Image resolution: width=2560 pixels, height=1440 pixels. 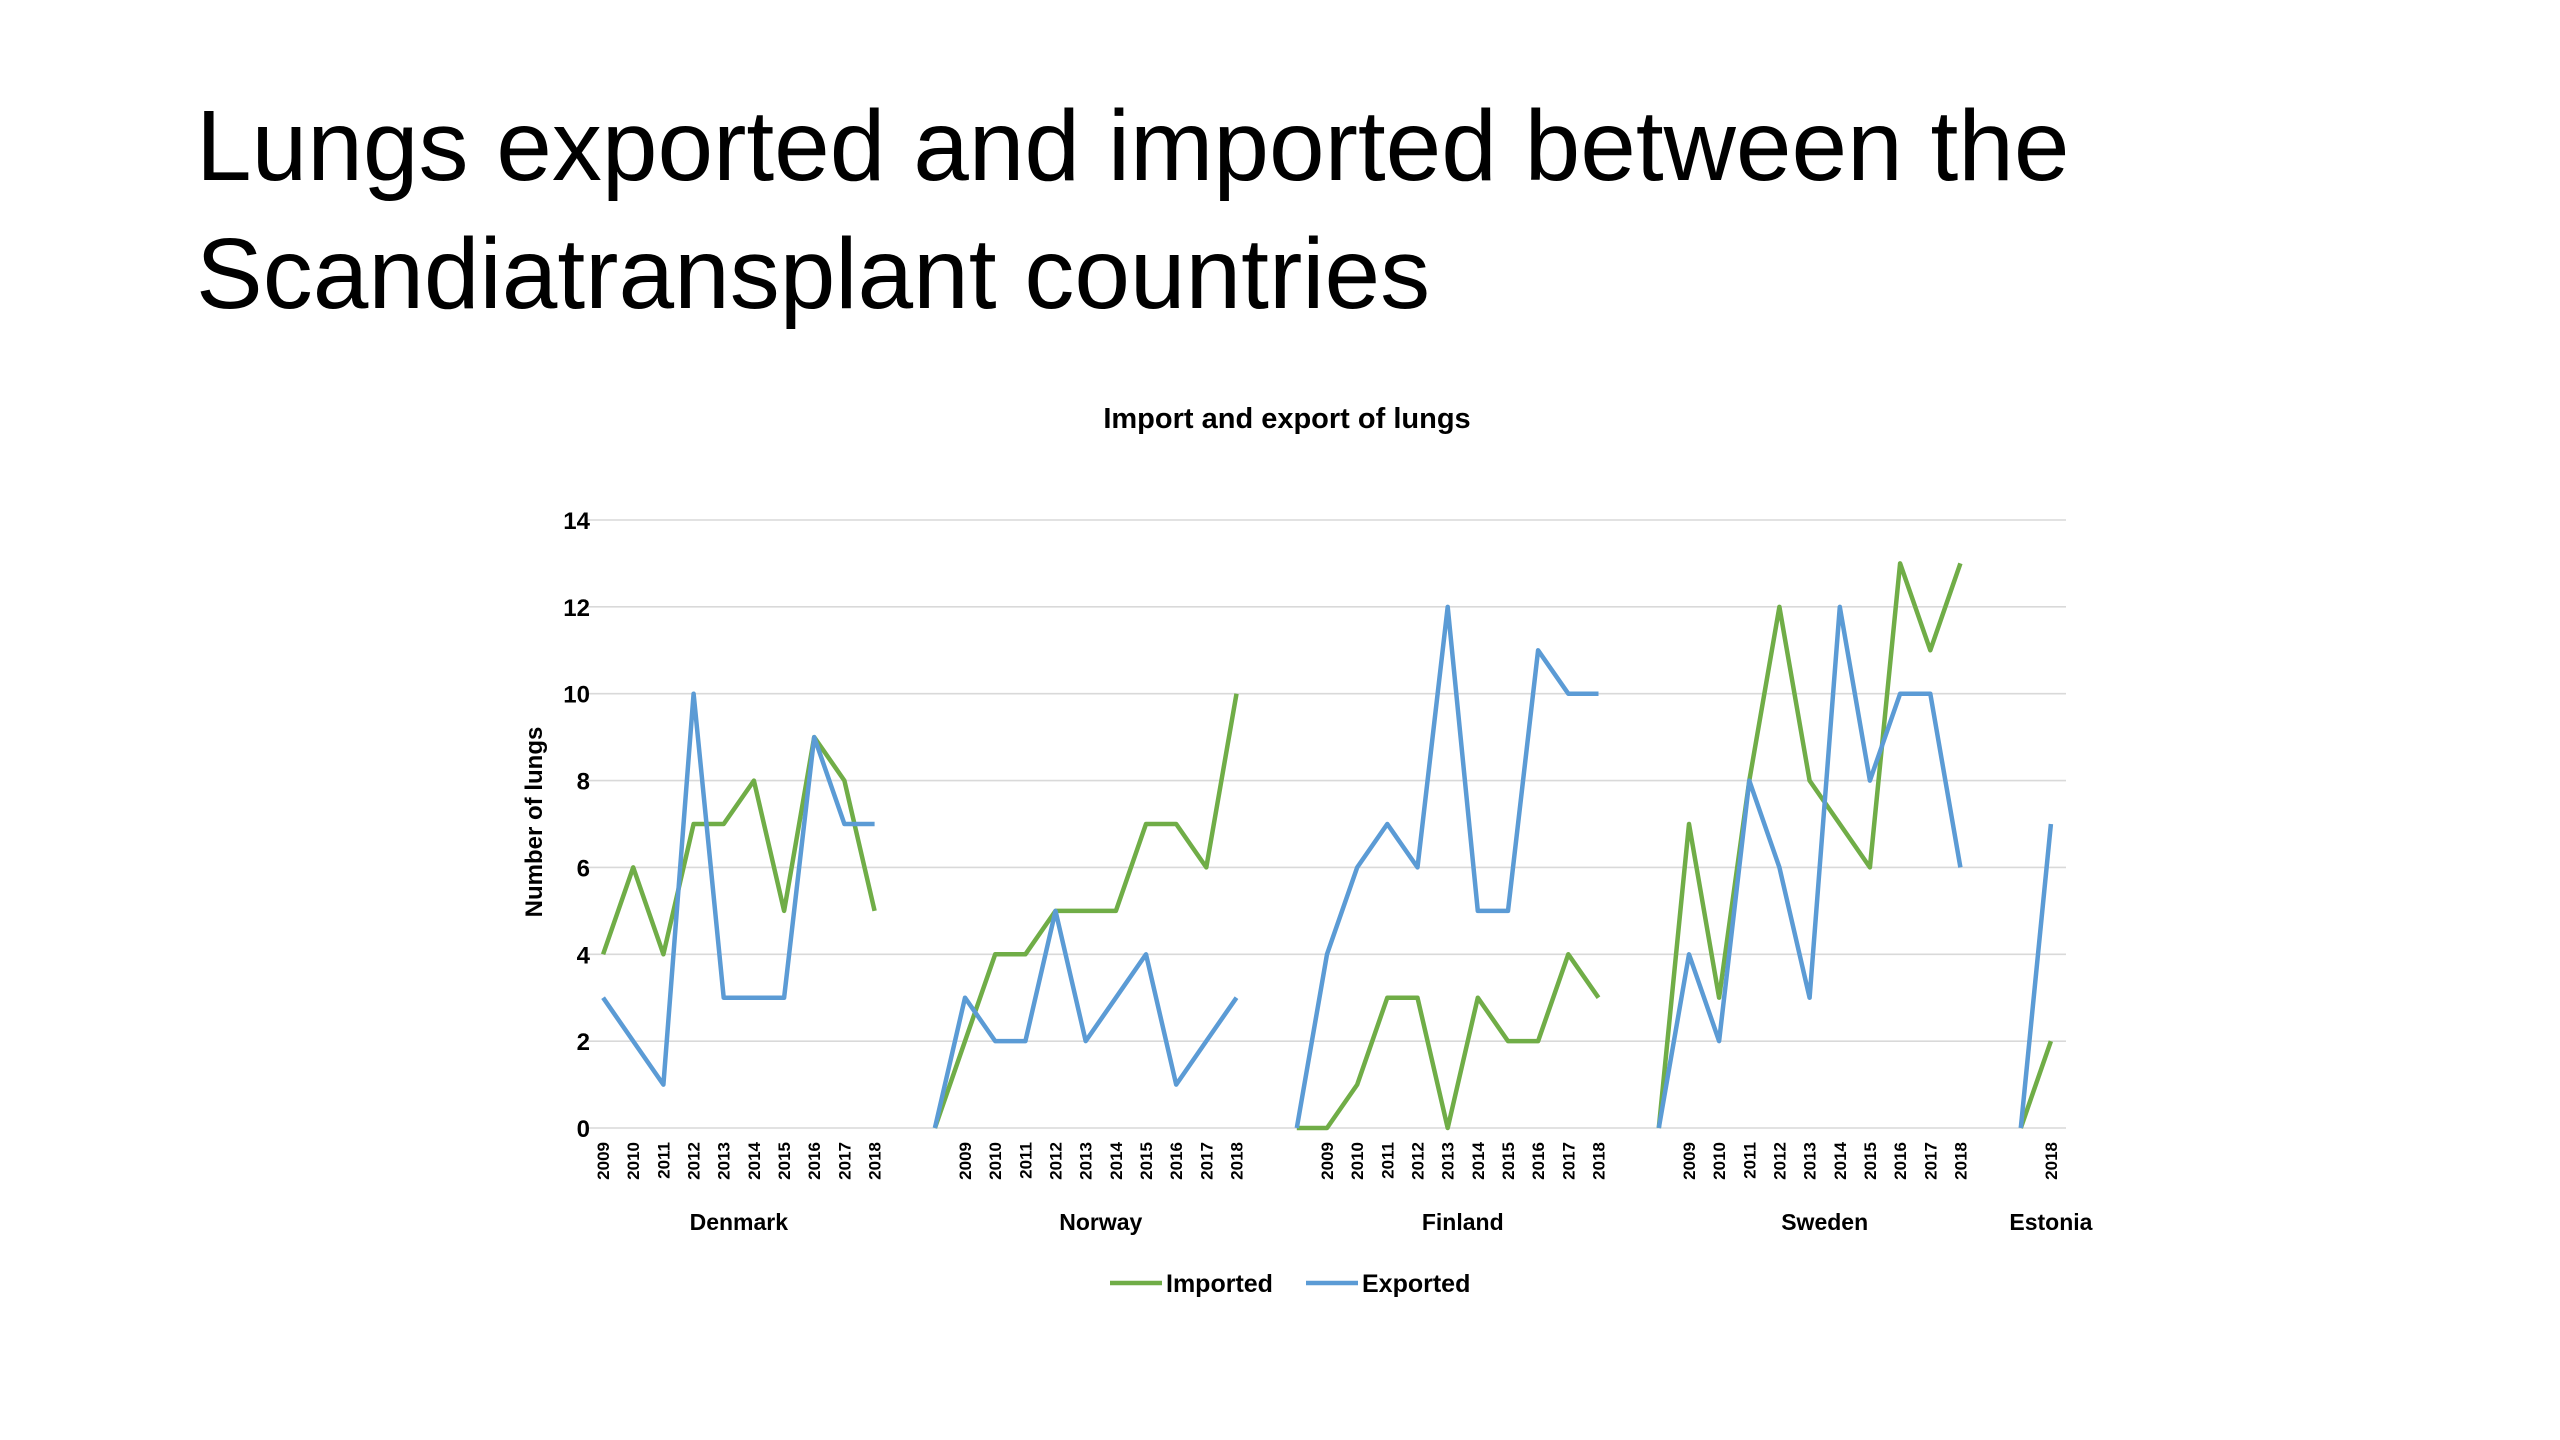 I want to click on line-sweden-imported, so click(x=1809, y=845).